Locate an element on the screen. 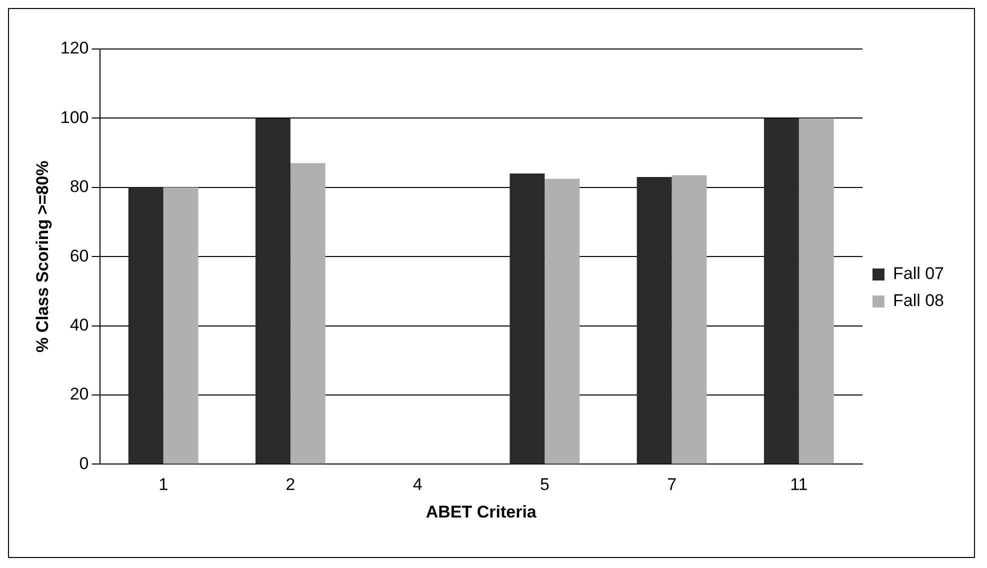 Image resolution: width=987 pixels, height=568 pixels. x-tick-label: 2 is located at coordinates (291, 484).